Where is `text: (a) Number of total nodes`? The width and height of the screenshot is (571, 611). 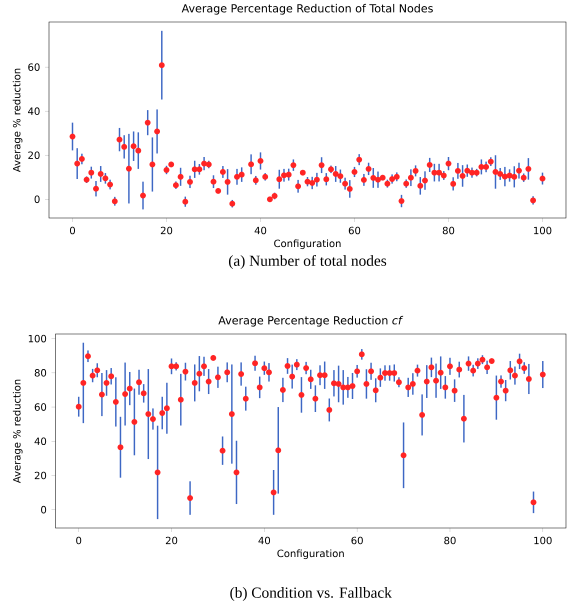
text: (a) Number of total nodes is located at coordinates (307, 262).